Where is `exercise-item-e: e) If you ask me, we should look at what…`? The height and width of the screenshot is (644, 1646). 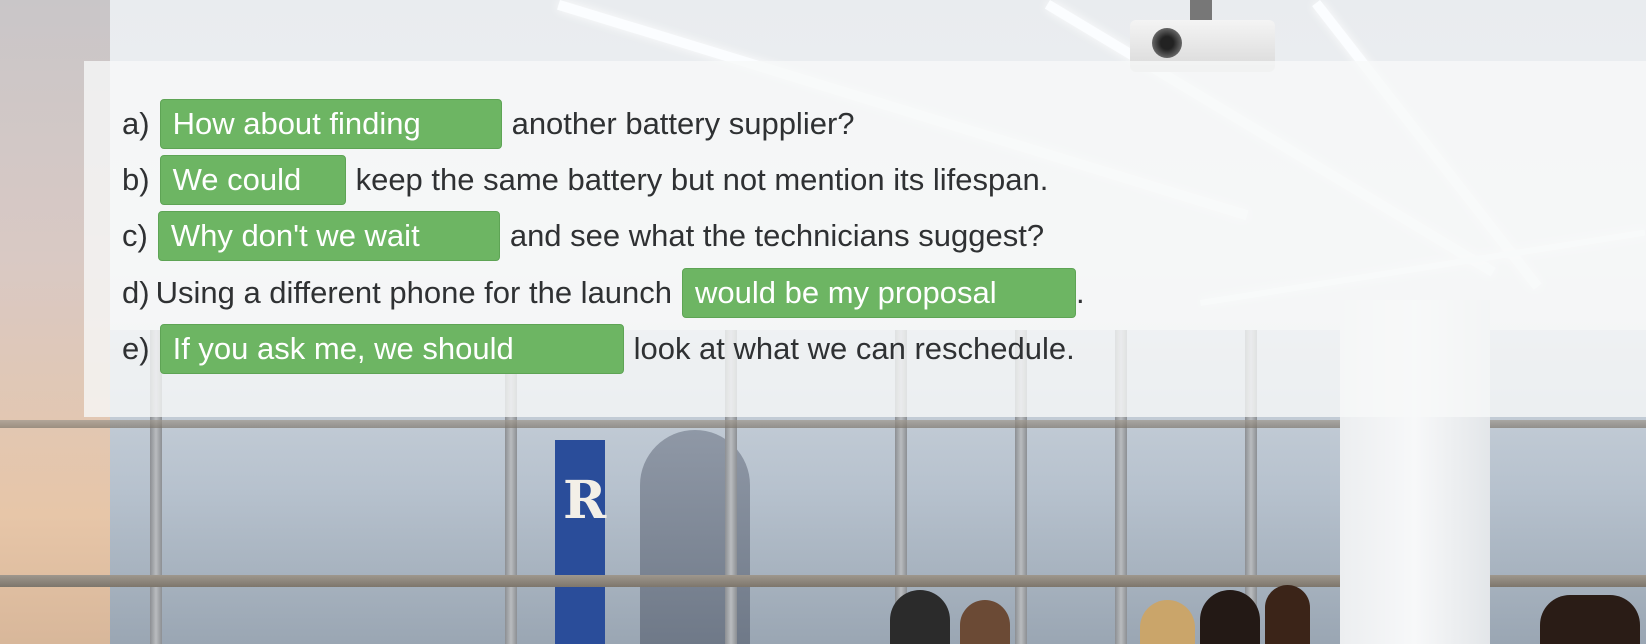 exercise-item-e: e) If you ask me, we should look at what… is located at coordinates (598, 349).